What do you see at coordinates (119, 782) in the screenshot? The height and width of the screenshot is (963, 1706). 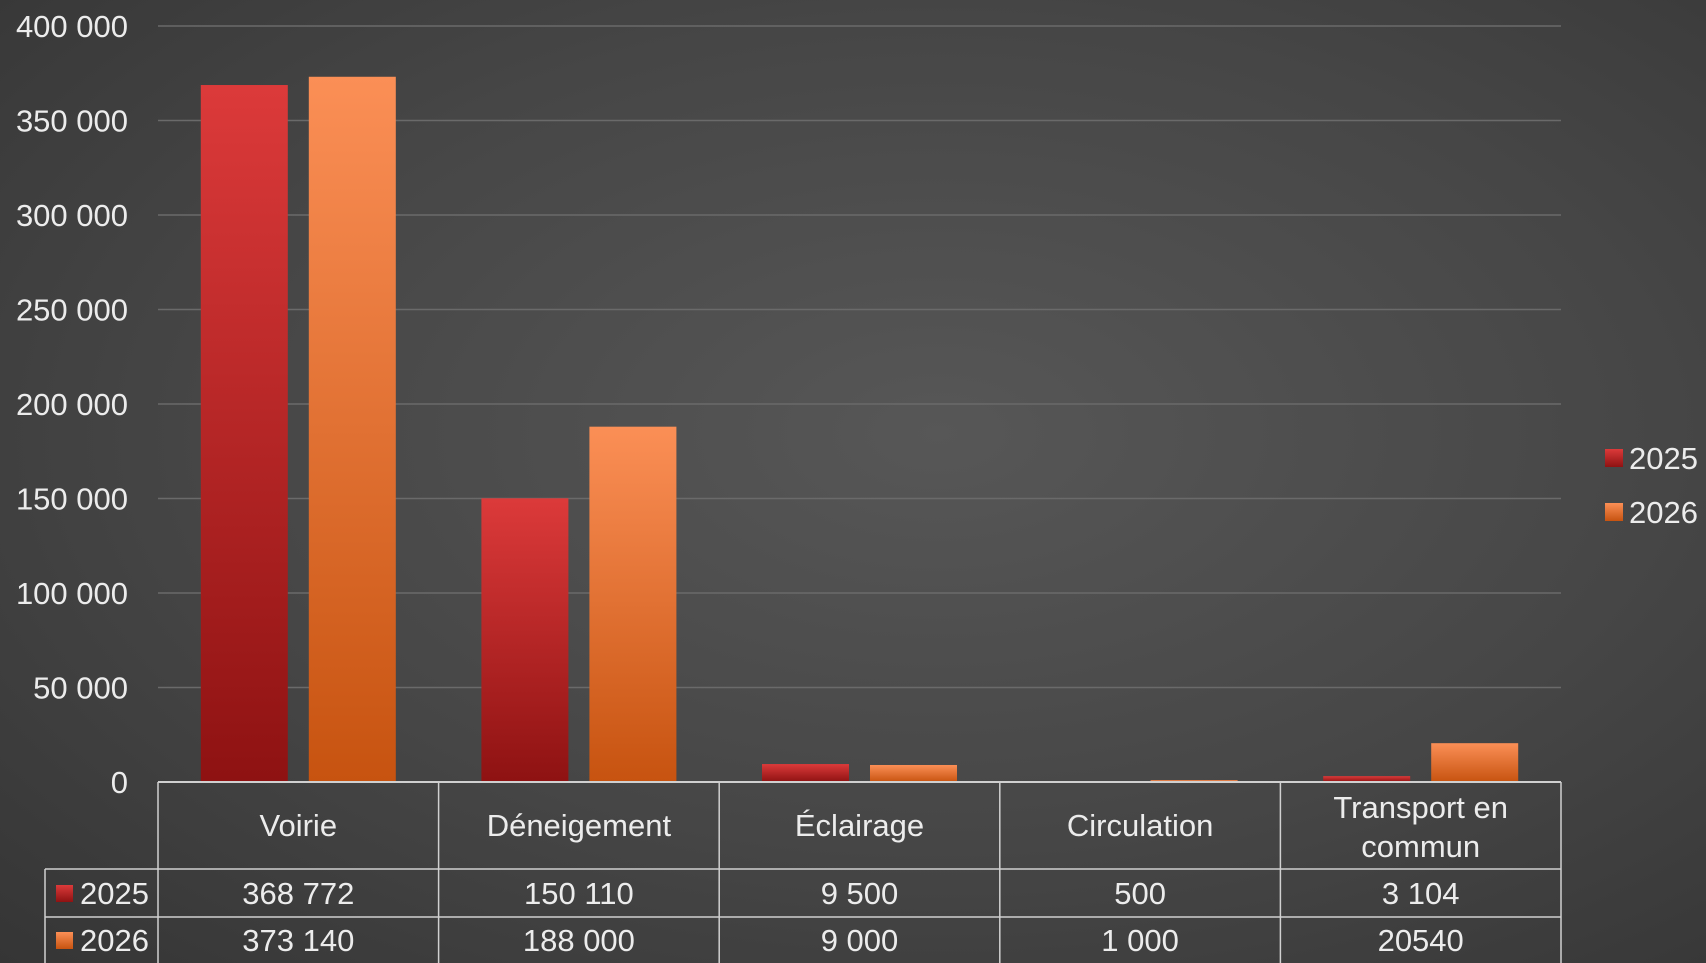 I see `y-tick-label: 0` at bounding box center [119, 782].